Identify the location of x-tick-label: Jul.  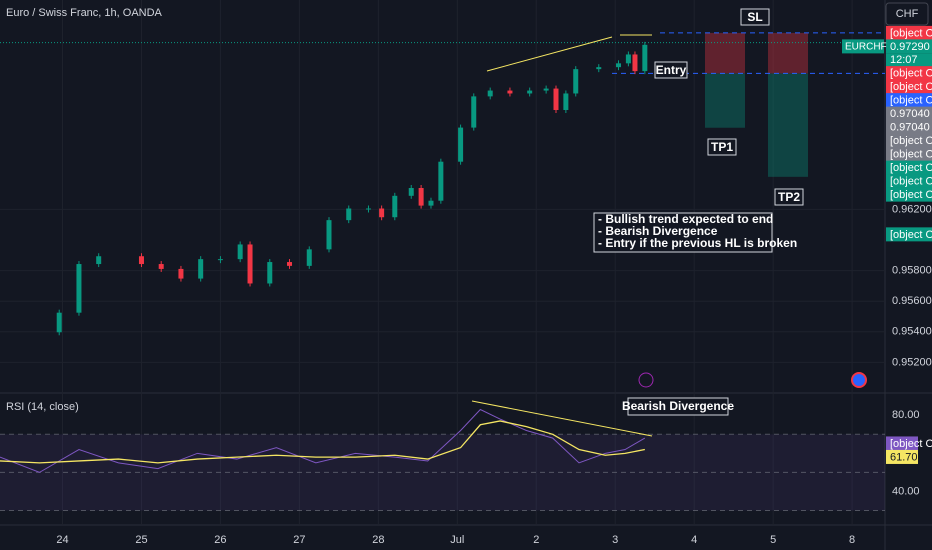
(457, 540).